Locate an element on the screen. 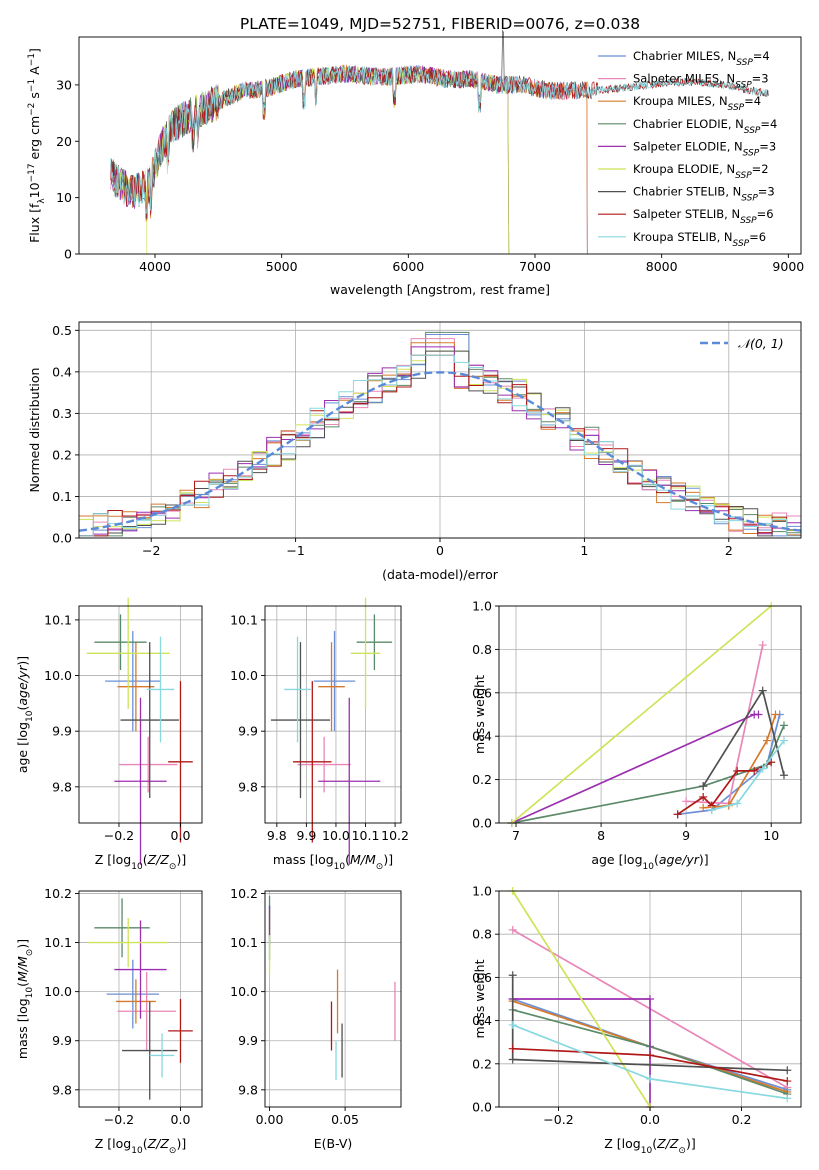  x-tick-label: 0.05 is located at coordinates (345, 1119).